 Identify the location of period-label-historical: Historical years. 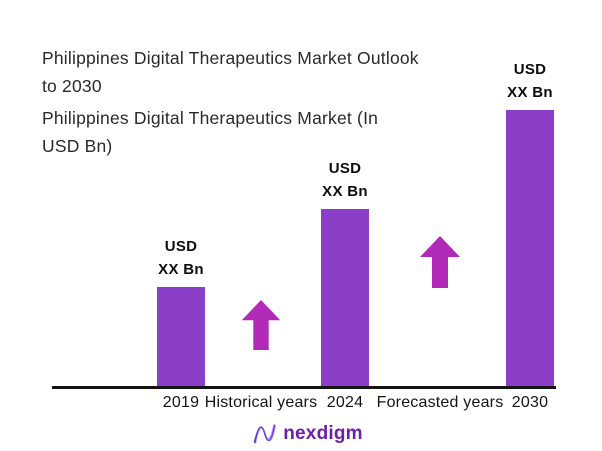
(261, 402).